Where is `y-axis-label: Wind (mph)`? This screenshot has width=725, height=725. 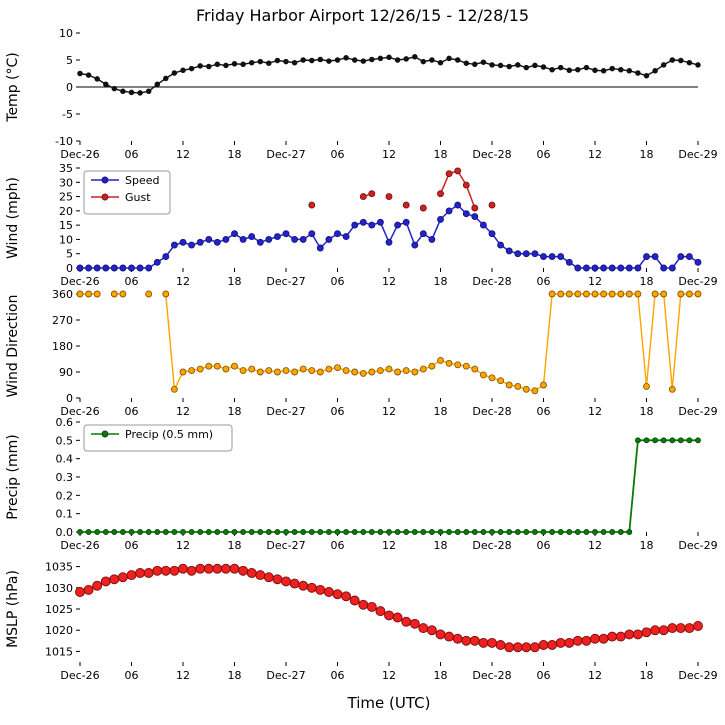
y-axis-label: Wind (mph) is located at coordinates (13, 218).